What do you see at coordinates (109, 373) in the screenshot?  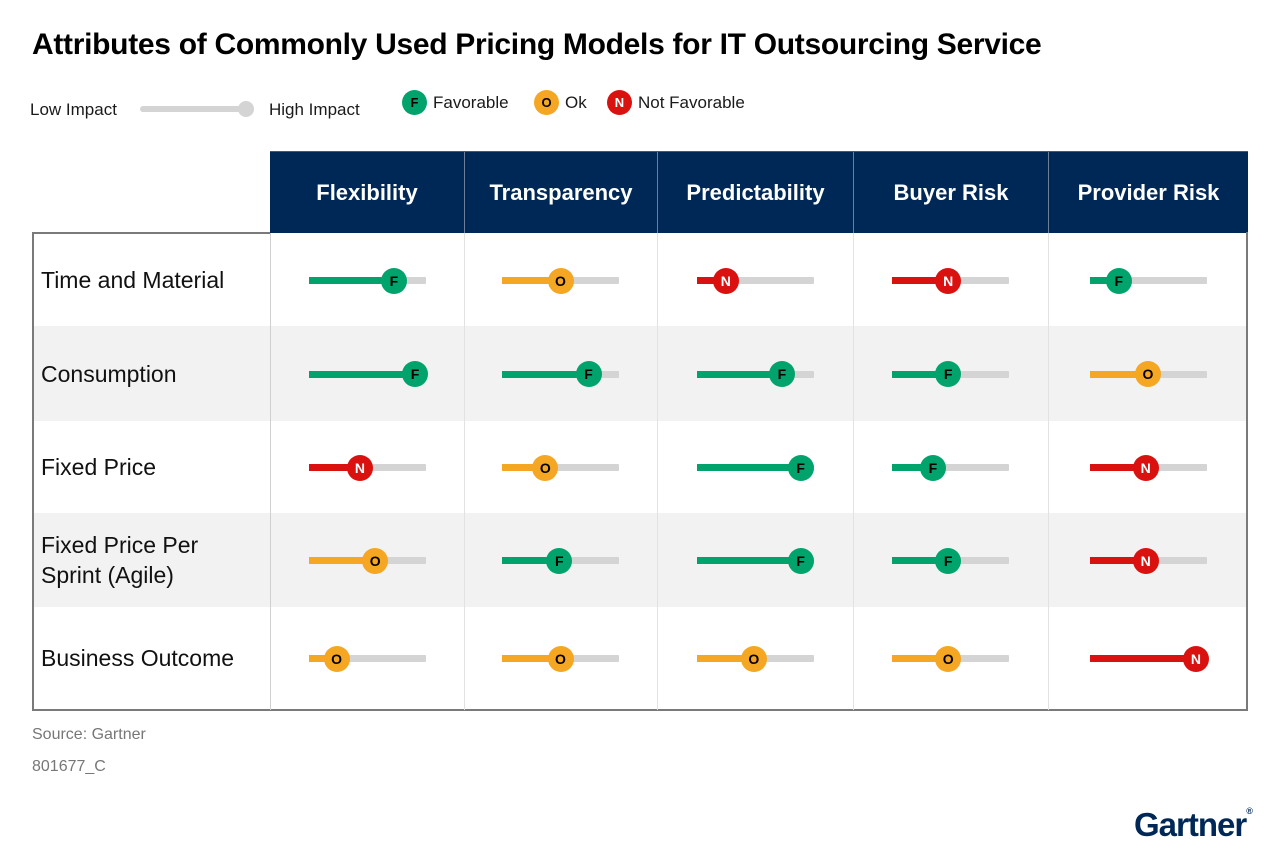 I see `row-label: Consumption` at bounding box center [109, 373].